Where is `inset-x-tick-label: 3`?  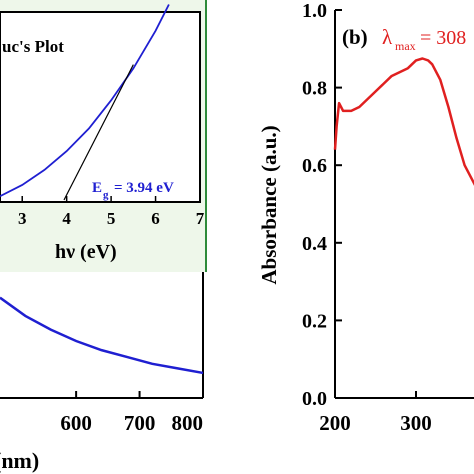 inset-x-tick-label: 3 is located at coordinates (22, 218).